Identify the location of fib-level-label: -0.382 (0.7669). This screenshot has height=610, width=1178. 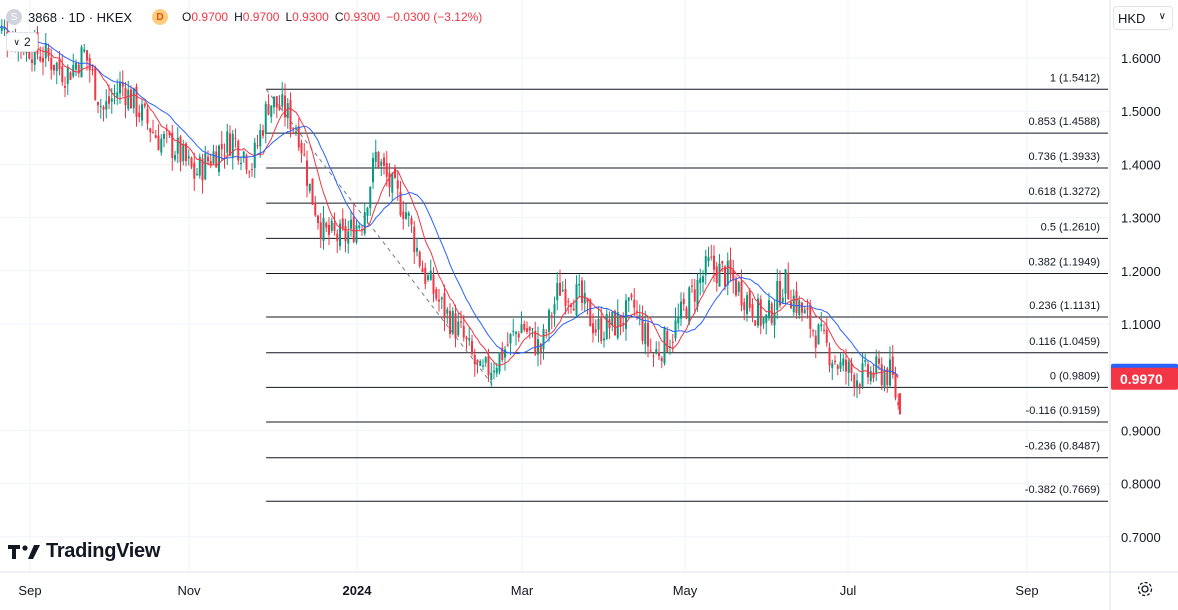
(1062, 490).